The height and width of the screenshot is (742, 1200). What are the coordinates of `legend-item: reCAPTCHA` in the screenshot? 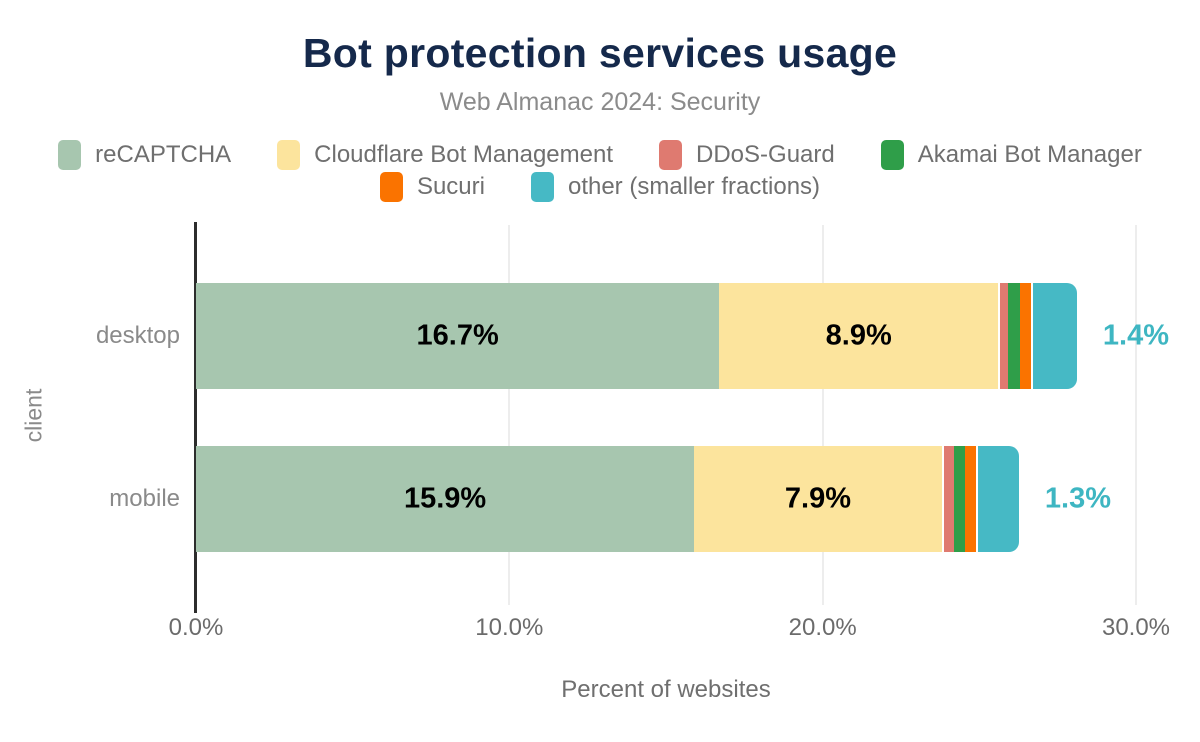 It's located at (144, 155).